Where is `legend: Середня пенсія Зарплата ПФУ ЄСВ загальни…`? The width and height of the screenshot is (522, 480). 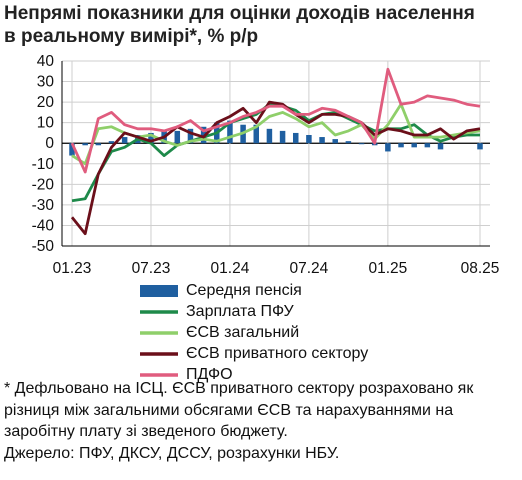
legend: Середня пенсія Зарплата ПФУ ЄСВ загальни… is located at coordinates (254, 332).